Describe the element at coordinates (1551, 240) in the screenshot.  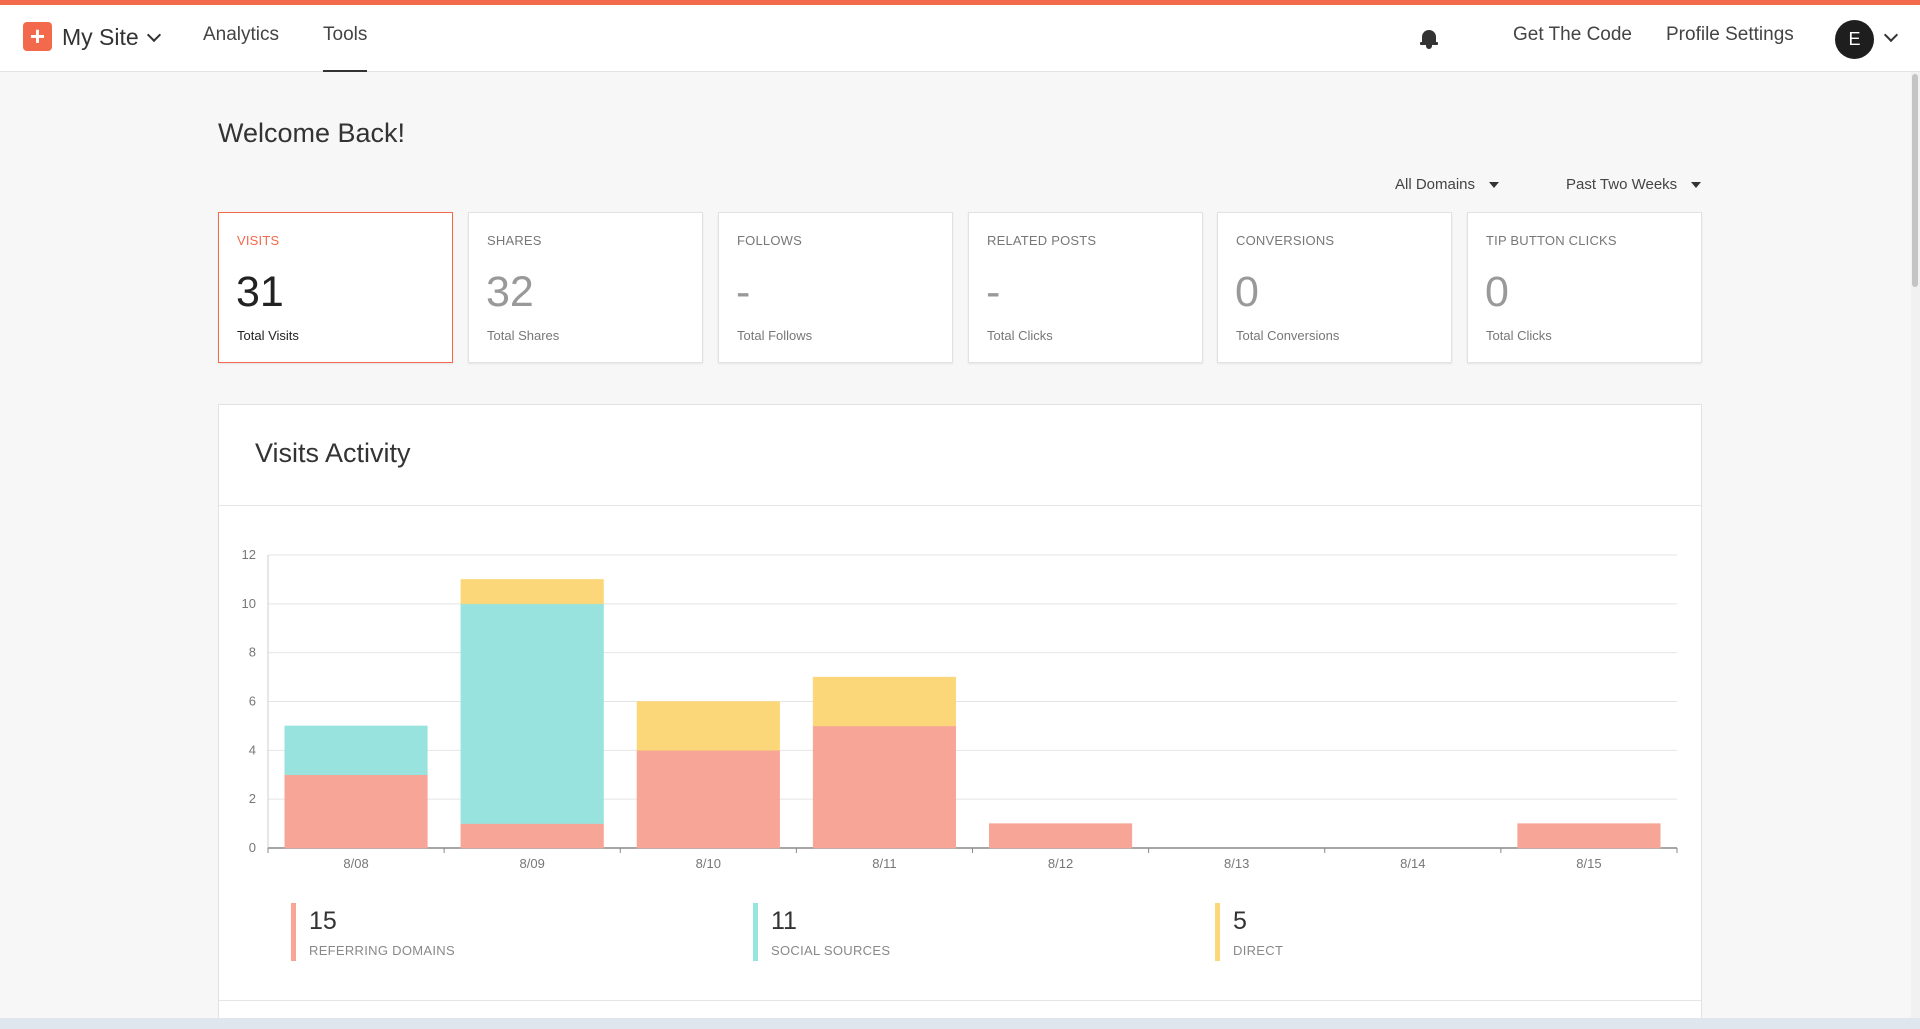
I see `stat-title: TIP BUTTON CLICKS` at that location.